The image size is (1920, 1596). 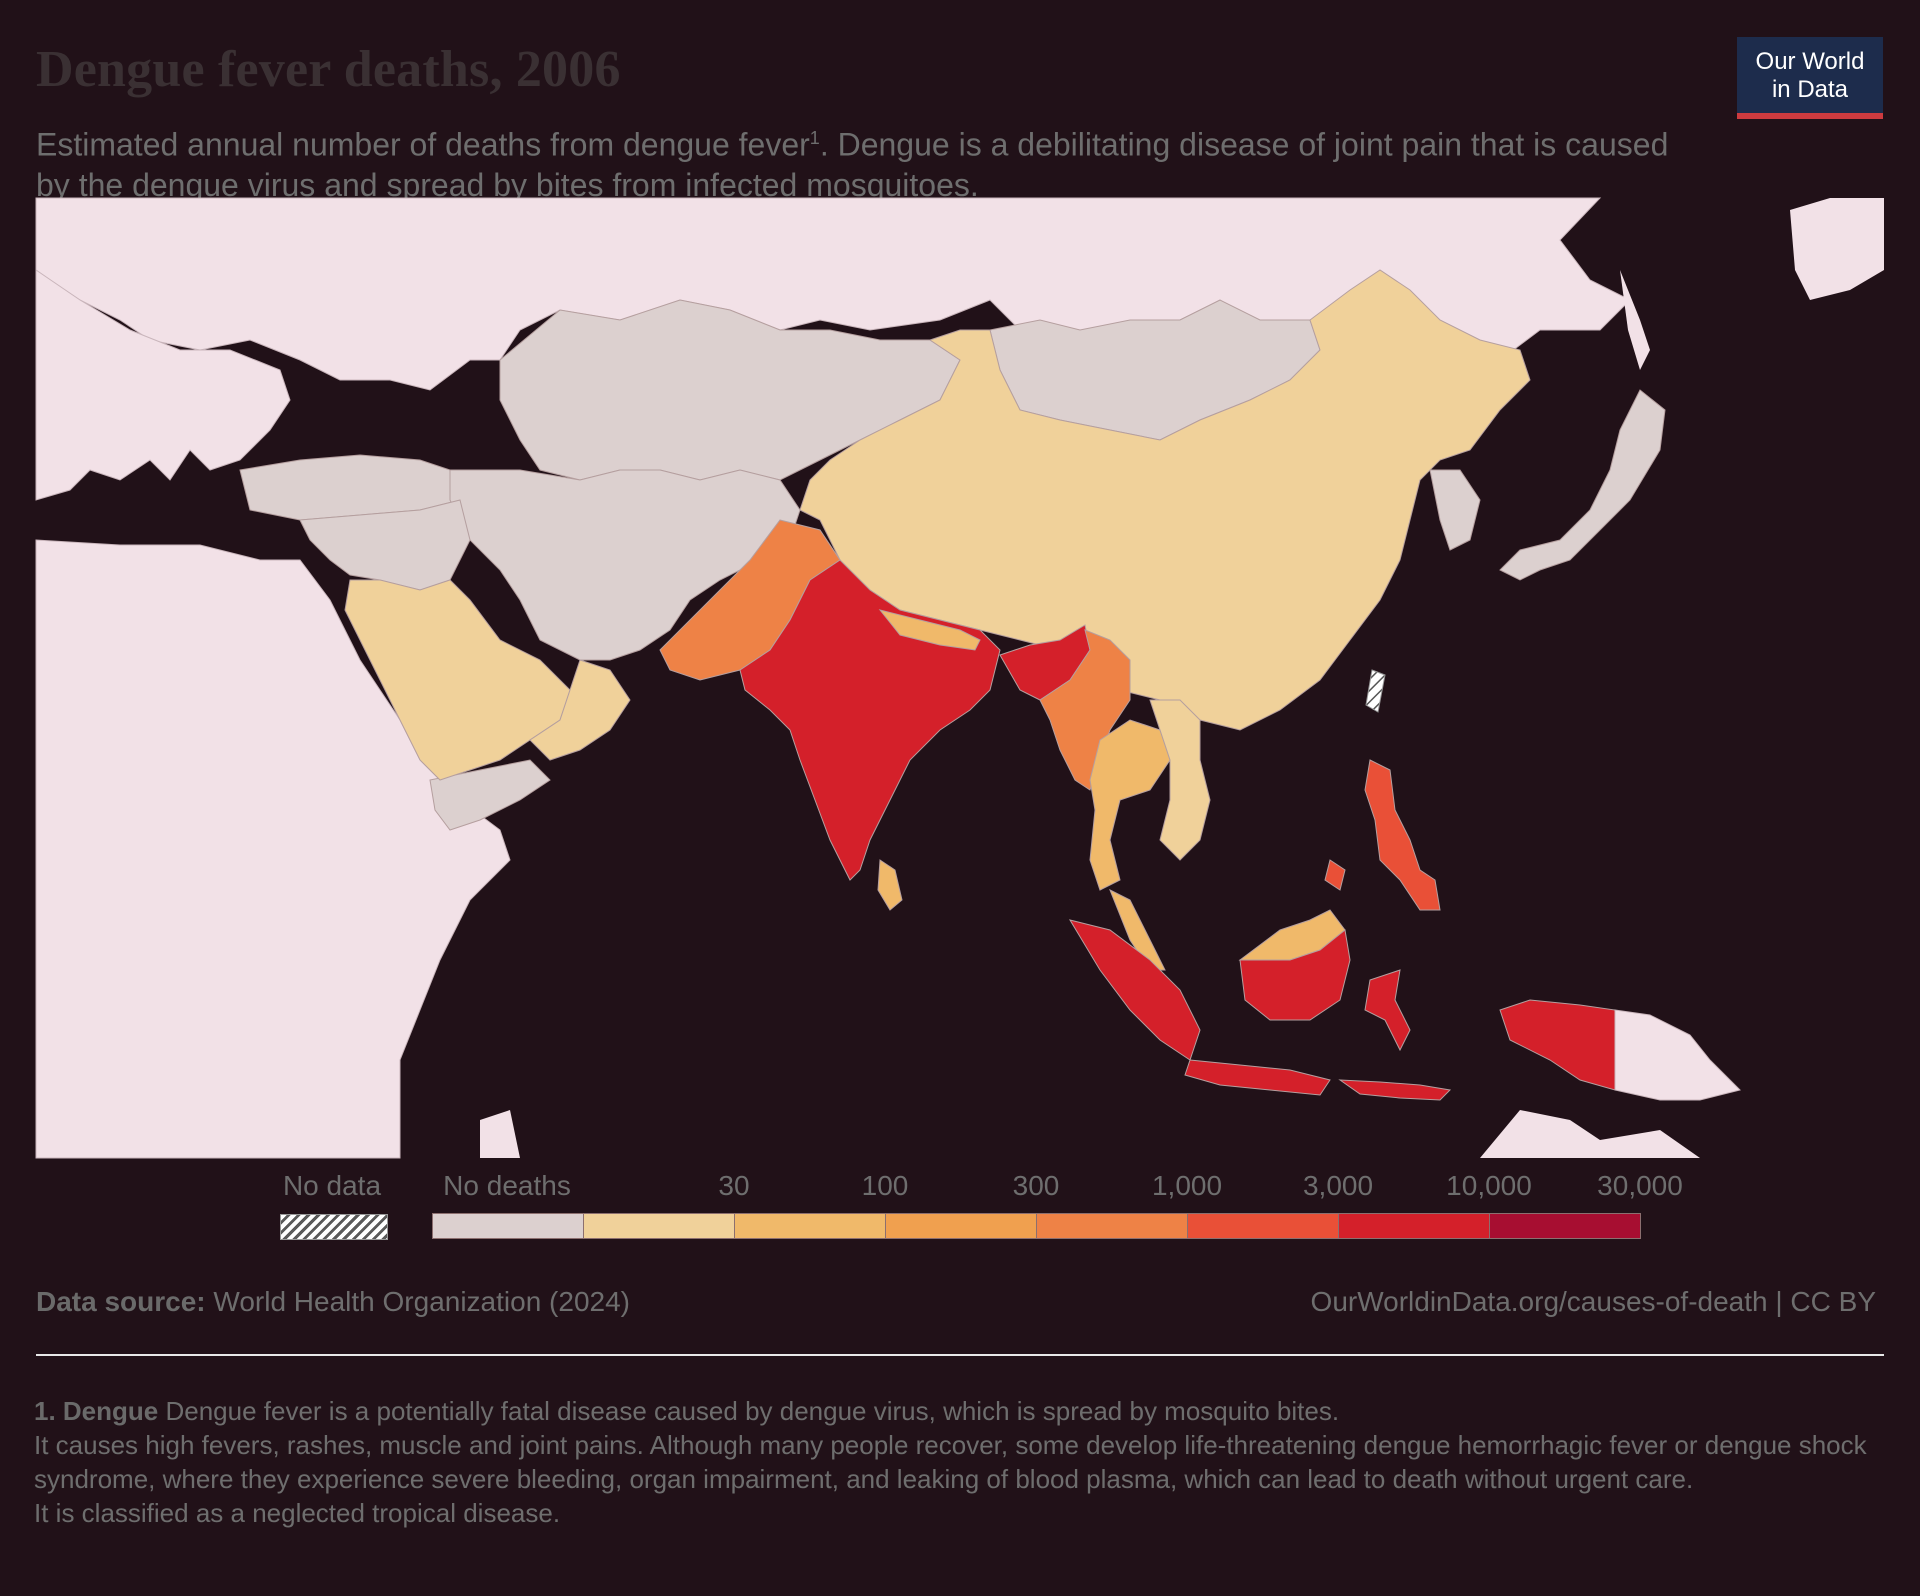 What do you see at coordinates (814, 138) in the screenshot?
I see `footnote-ref: 1` at bounding box center [814, 138].